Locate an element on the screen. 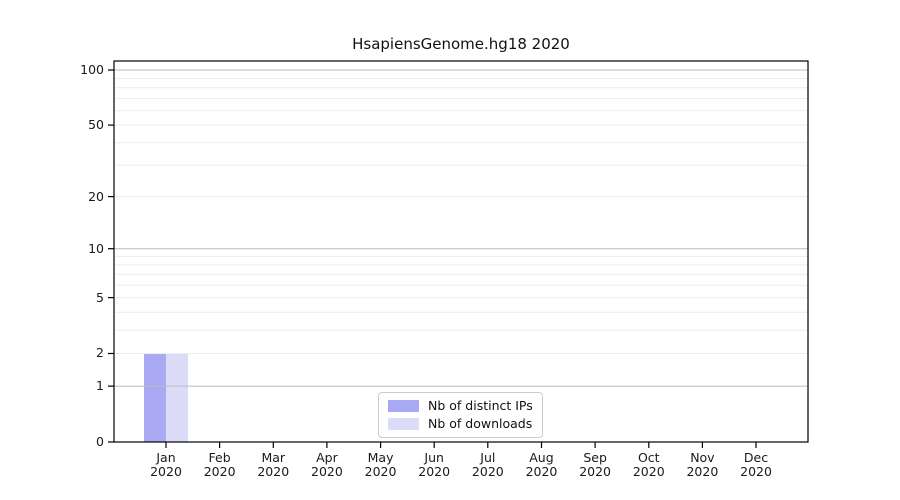 The height and width of the screenshot is (500, 900). x-tick-label: Mar 2020 is located at coordinates (273, 464).